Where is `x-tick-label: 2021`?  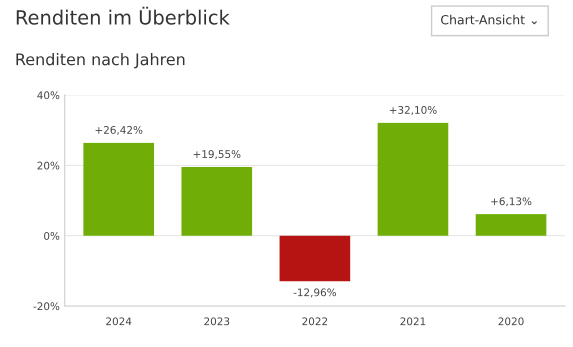
x-tick-label: 2021 is located at coordinates (413, 321).